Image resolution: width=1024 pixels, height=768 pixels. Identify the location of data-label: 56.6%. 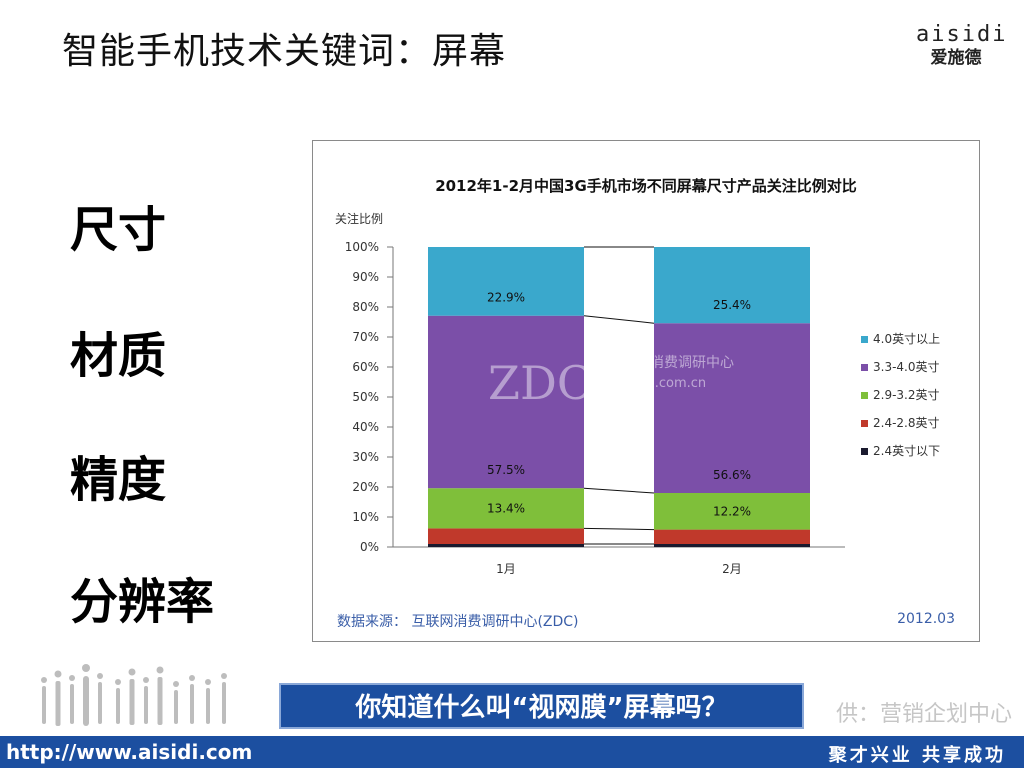
(732, 475).